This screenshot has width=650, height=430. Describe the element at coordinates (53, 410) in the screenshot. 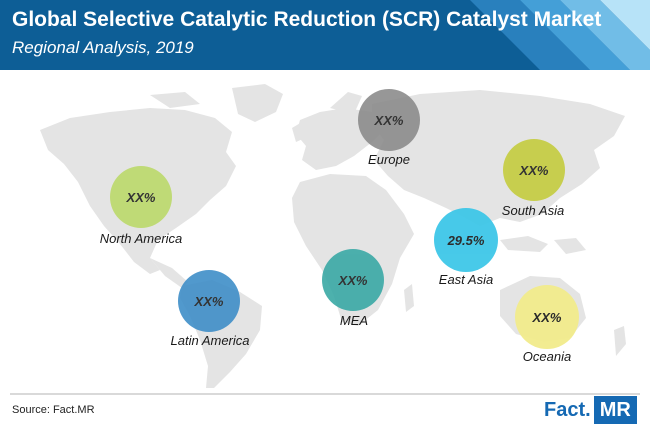

I see `source-note: Source: Fact.MR` at that location.